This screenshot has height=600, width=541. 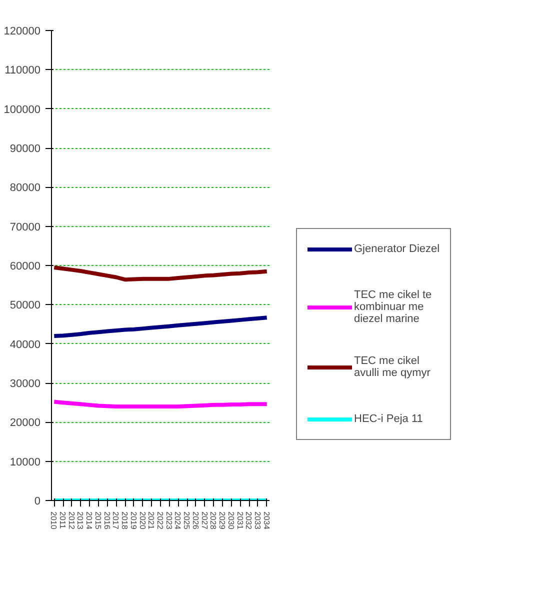 I want to click on x-tick-label: 2024, so click(x=177, y=521).